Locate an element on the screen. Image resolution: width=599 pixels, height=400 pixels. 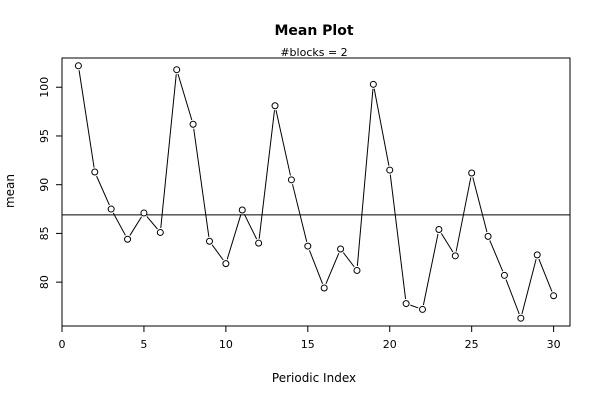
x-tick-label: 20 is located at coordinates (390, 344).